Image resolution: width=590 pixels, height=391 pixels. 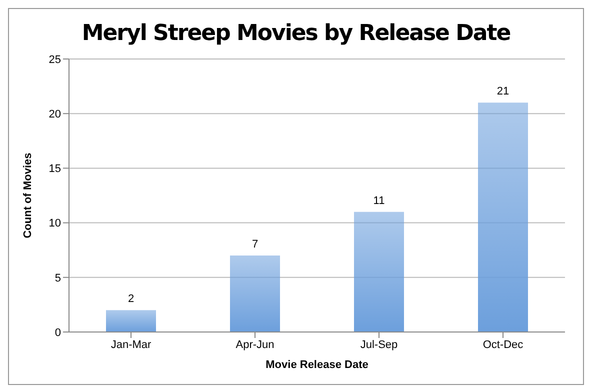 What do you see at coordinates (57, 278) in the screenshot?
I see `y-tick-label: 5` at bounding box center [57, 278].